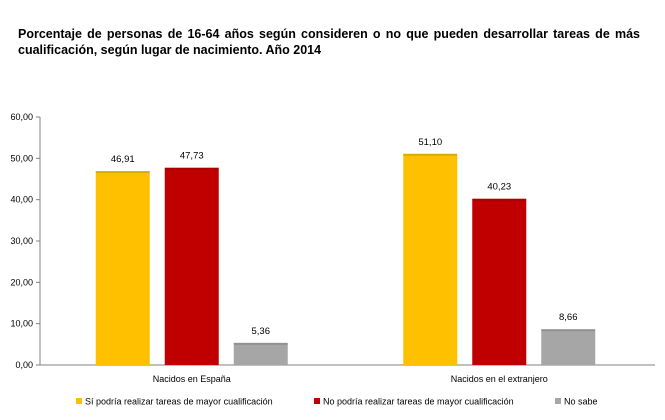 This screenshot has height=420, width=665. I want to click on y-tick-label: 30,00, so click(21, 241).